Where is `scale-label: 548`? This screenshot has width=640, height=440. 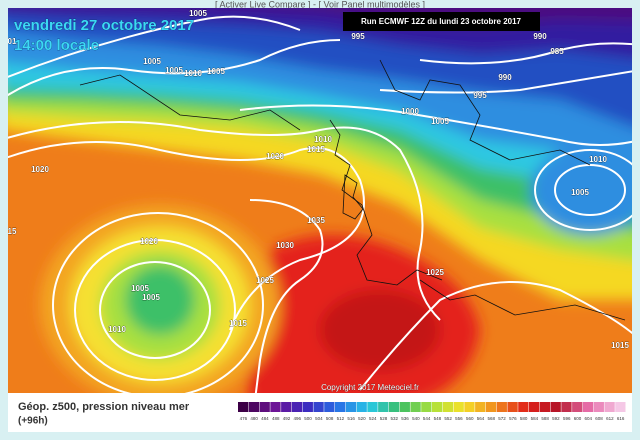 scale-label: 548 is located at coordinates (438, 418).